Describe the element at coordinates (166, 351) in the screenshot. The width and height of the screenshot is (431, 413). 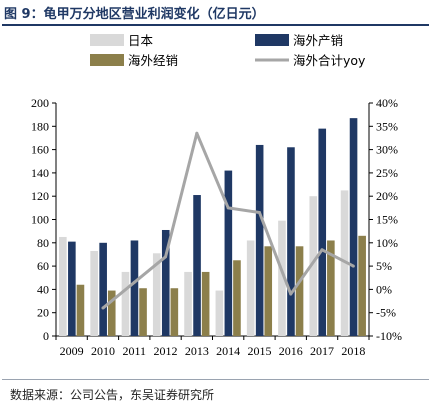
I see `x-tick-label: 2012` at that location.